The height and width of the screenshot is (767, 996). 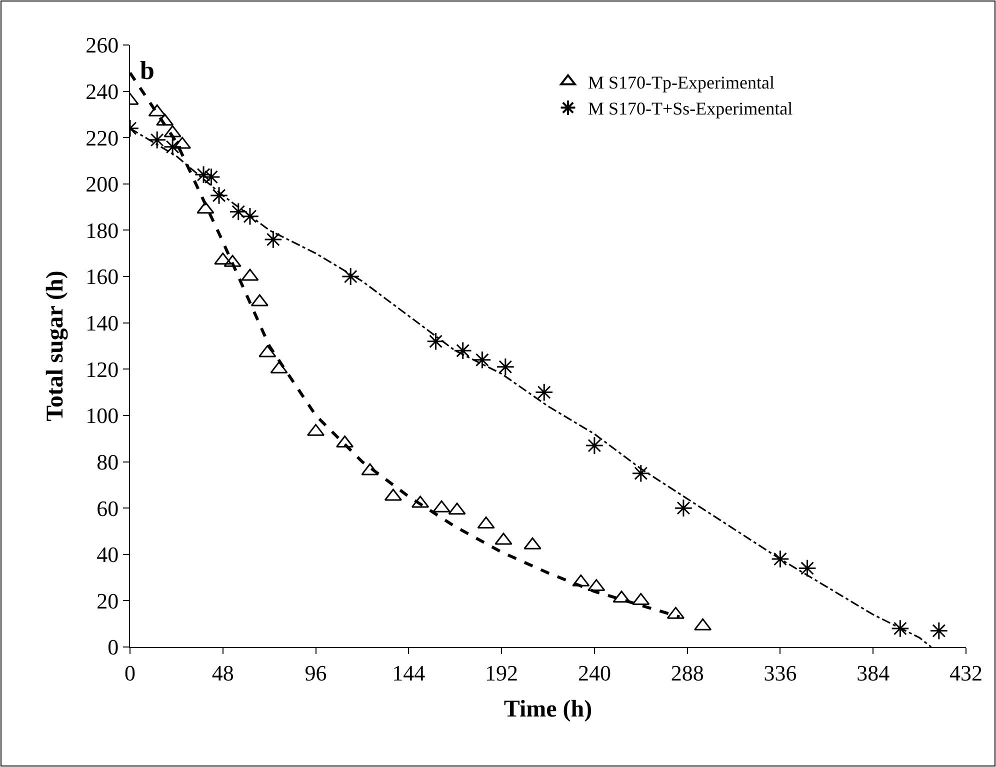 What do you see at coordinates (315, 673) in the screenshot?
I see `x-tick-label: 96` at bounding box center [315, 673].